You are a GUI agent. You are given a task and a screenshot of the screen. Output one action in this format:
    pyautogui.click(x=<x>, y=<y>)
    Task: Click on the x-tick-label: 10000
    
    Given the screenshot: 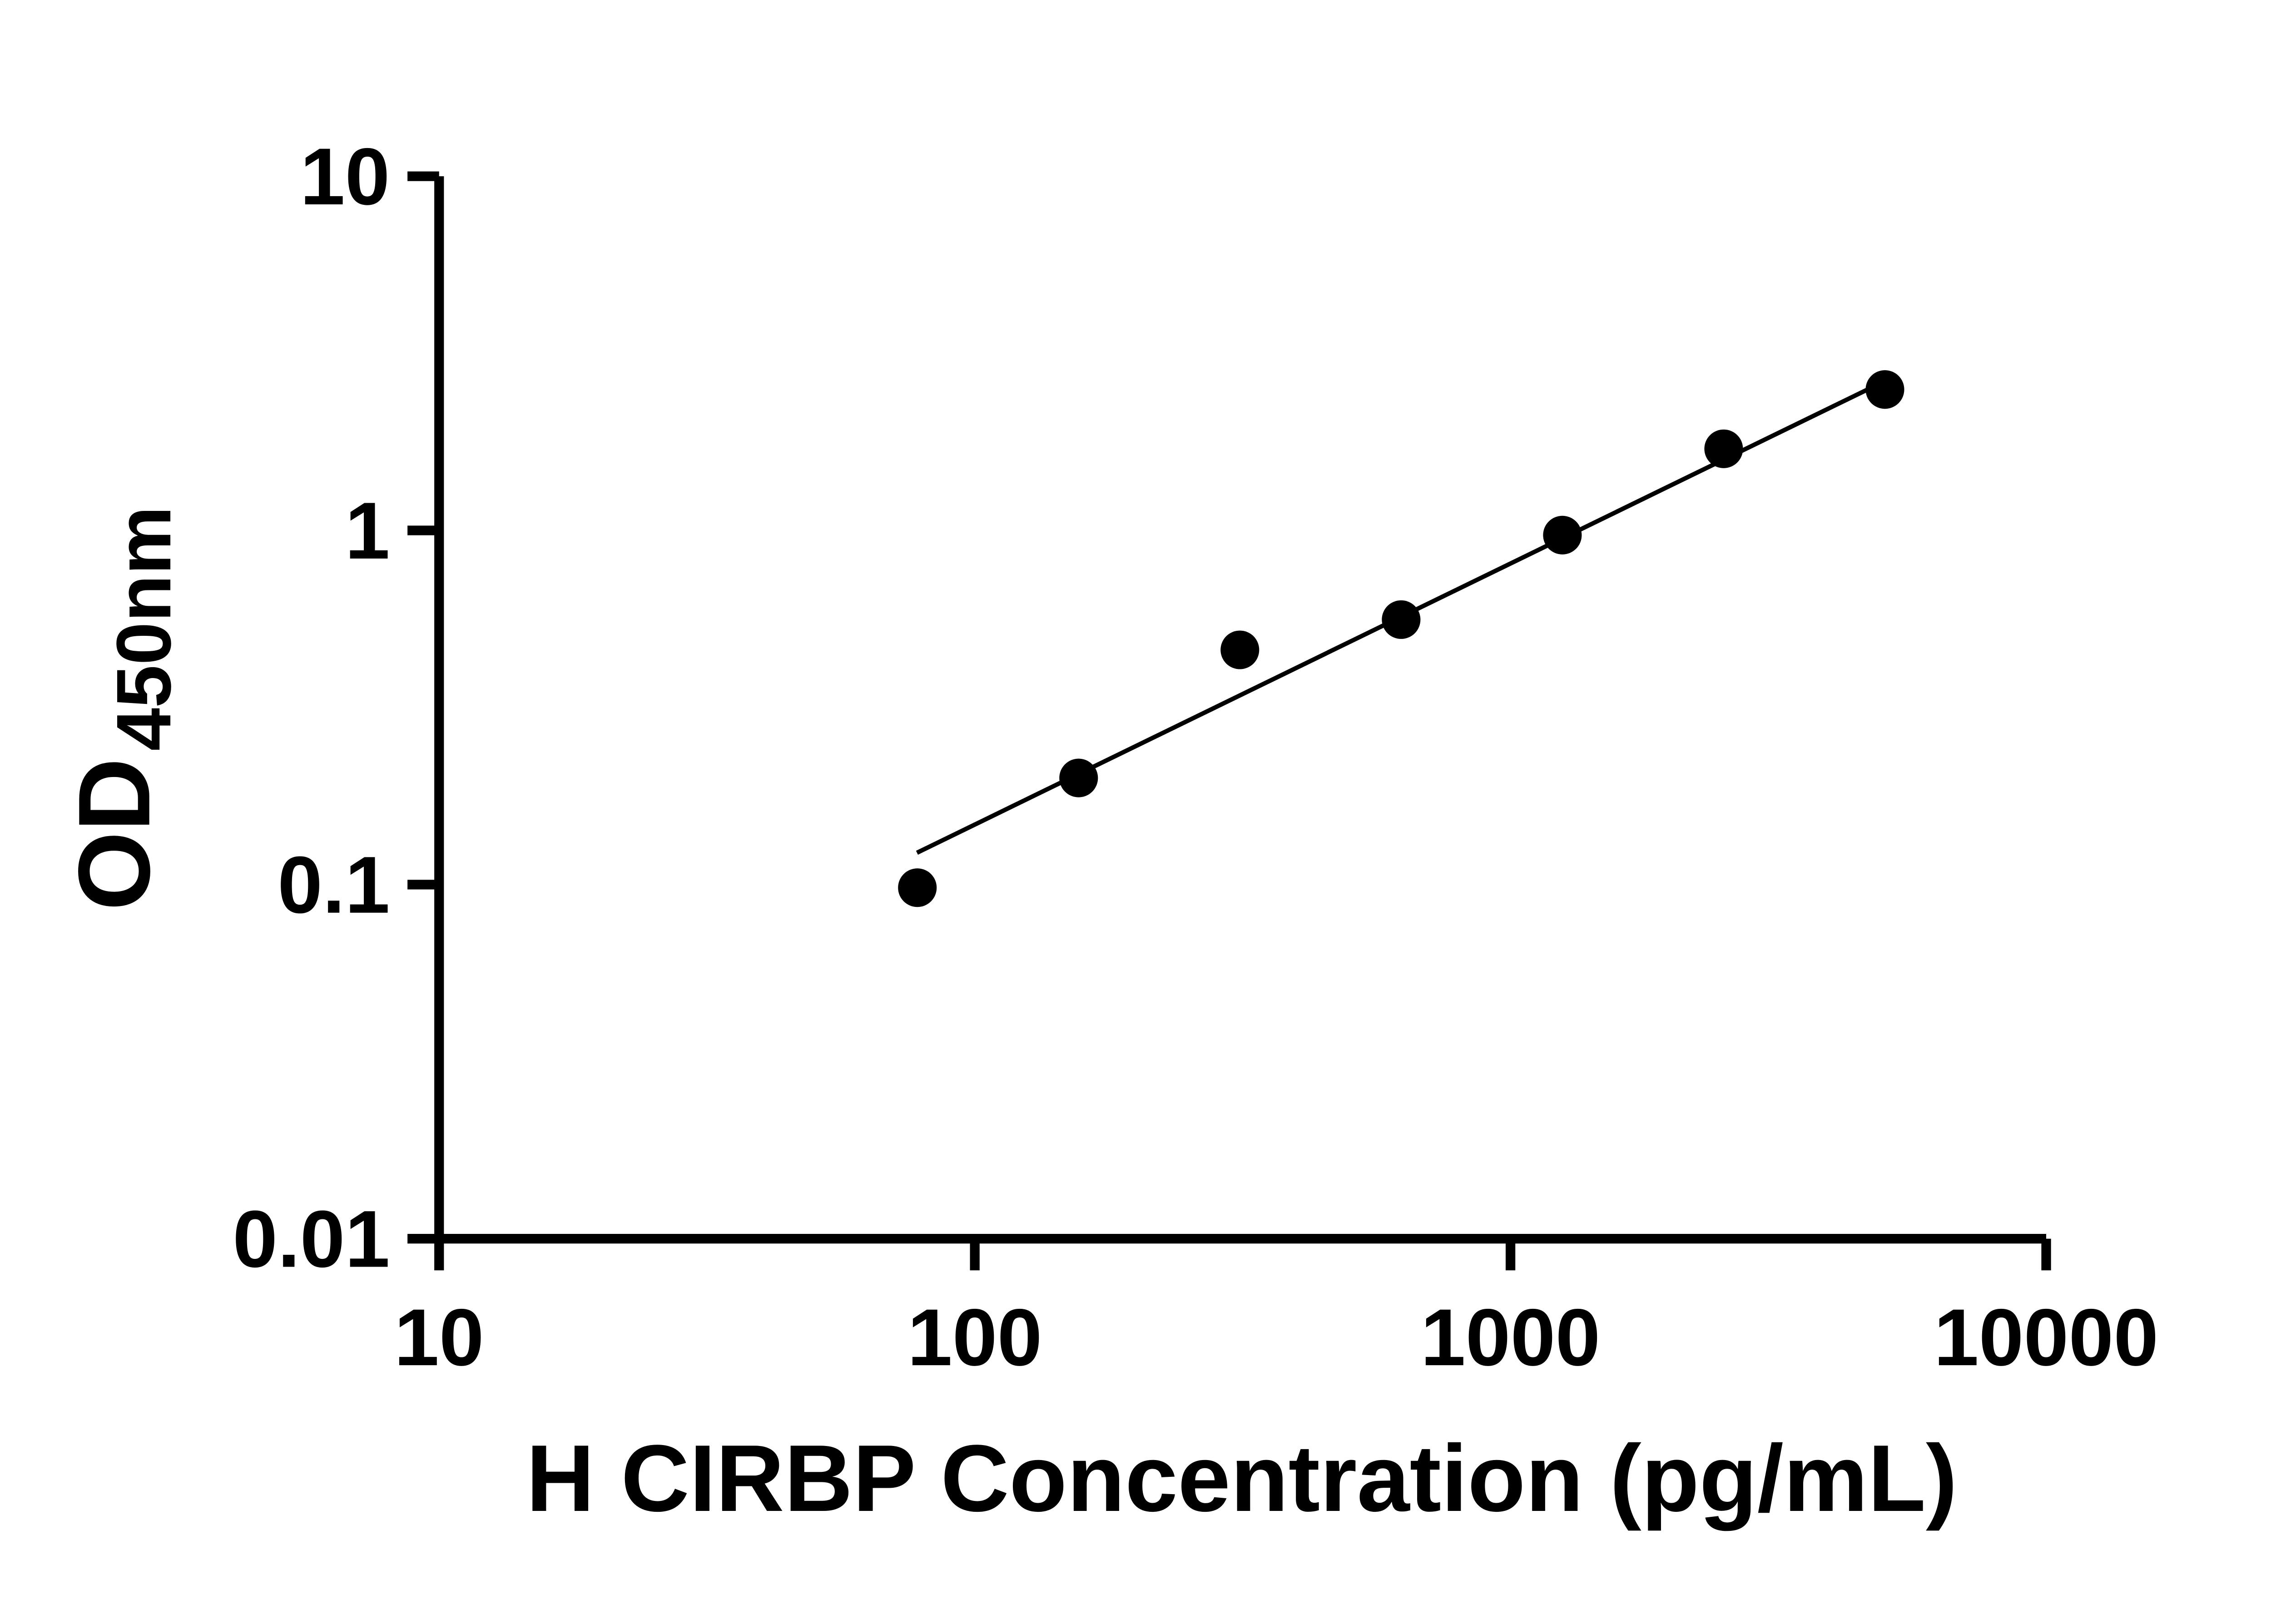 What is the action you would take?
    pyautogui.click(x=2047, y=1337)
    